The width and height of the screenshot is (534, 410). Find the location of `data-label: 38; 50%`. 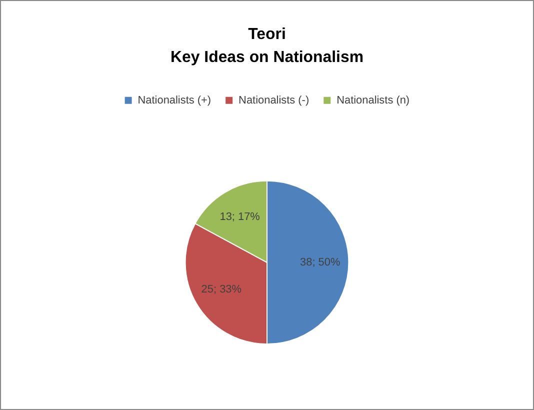

data-label: 38; 50% is located at coordinates (320, 262).